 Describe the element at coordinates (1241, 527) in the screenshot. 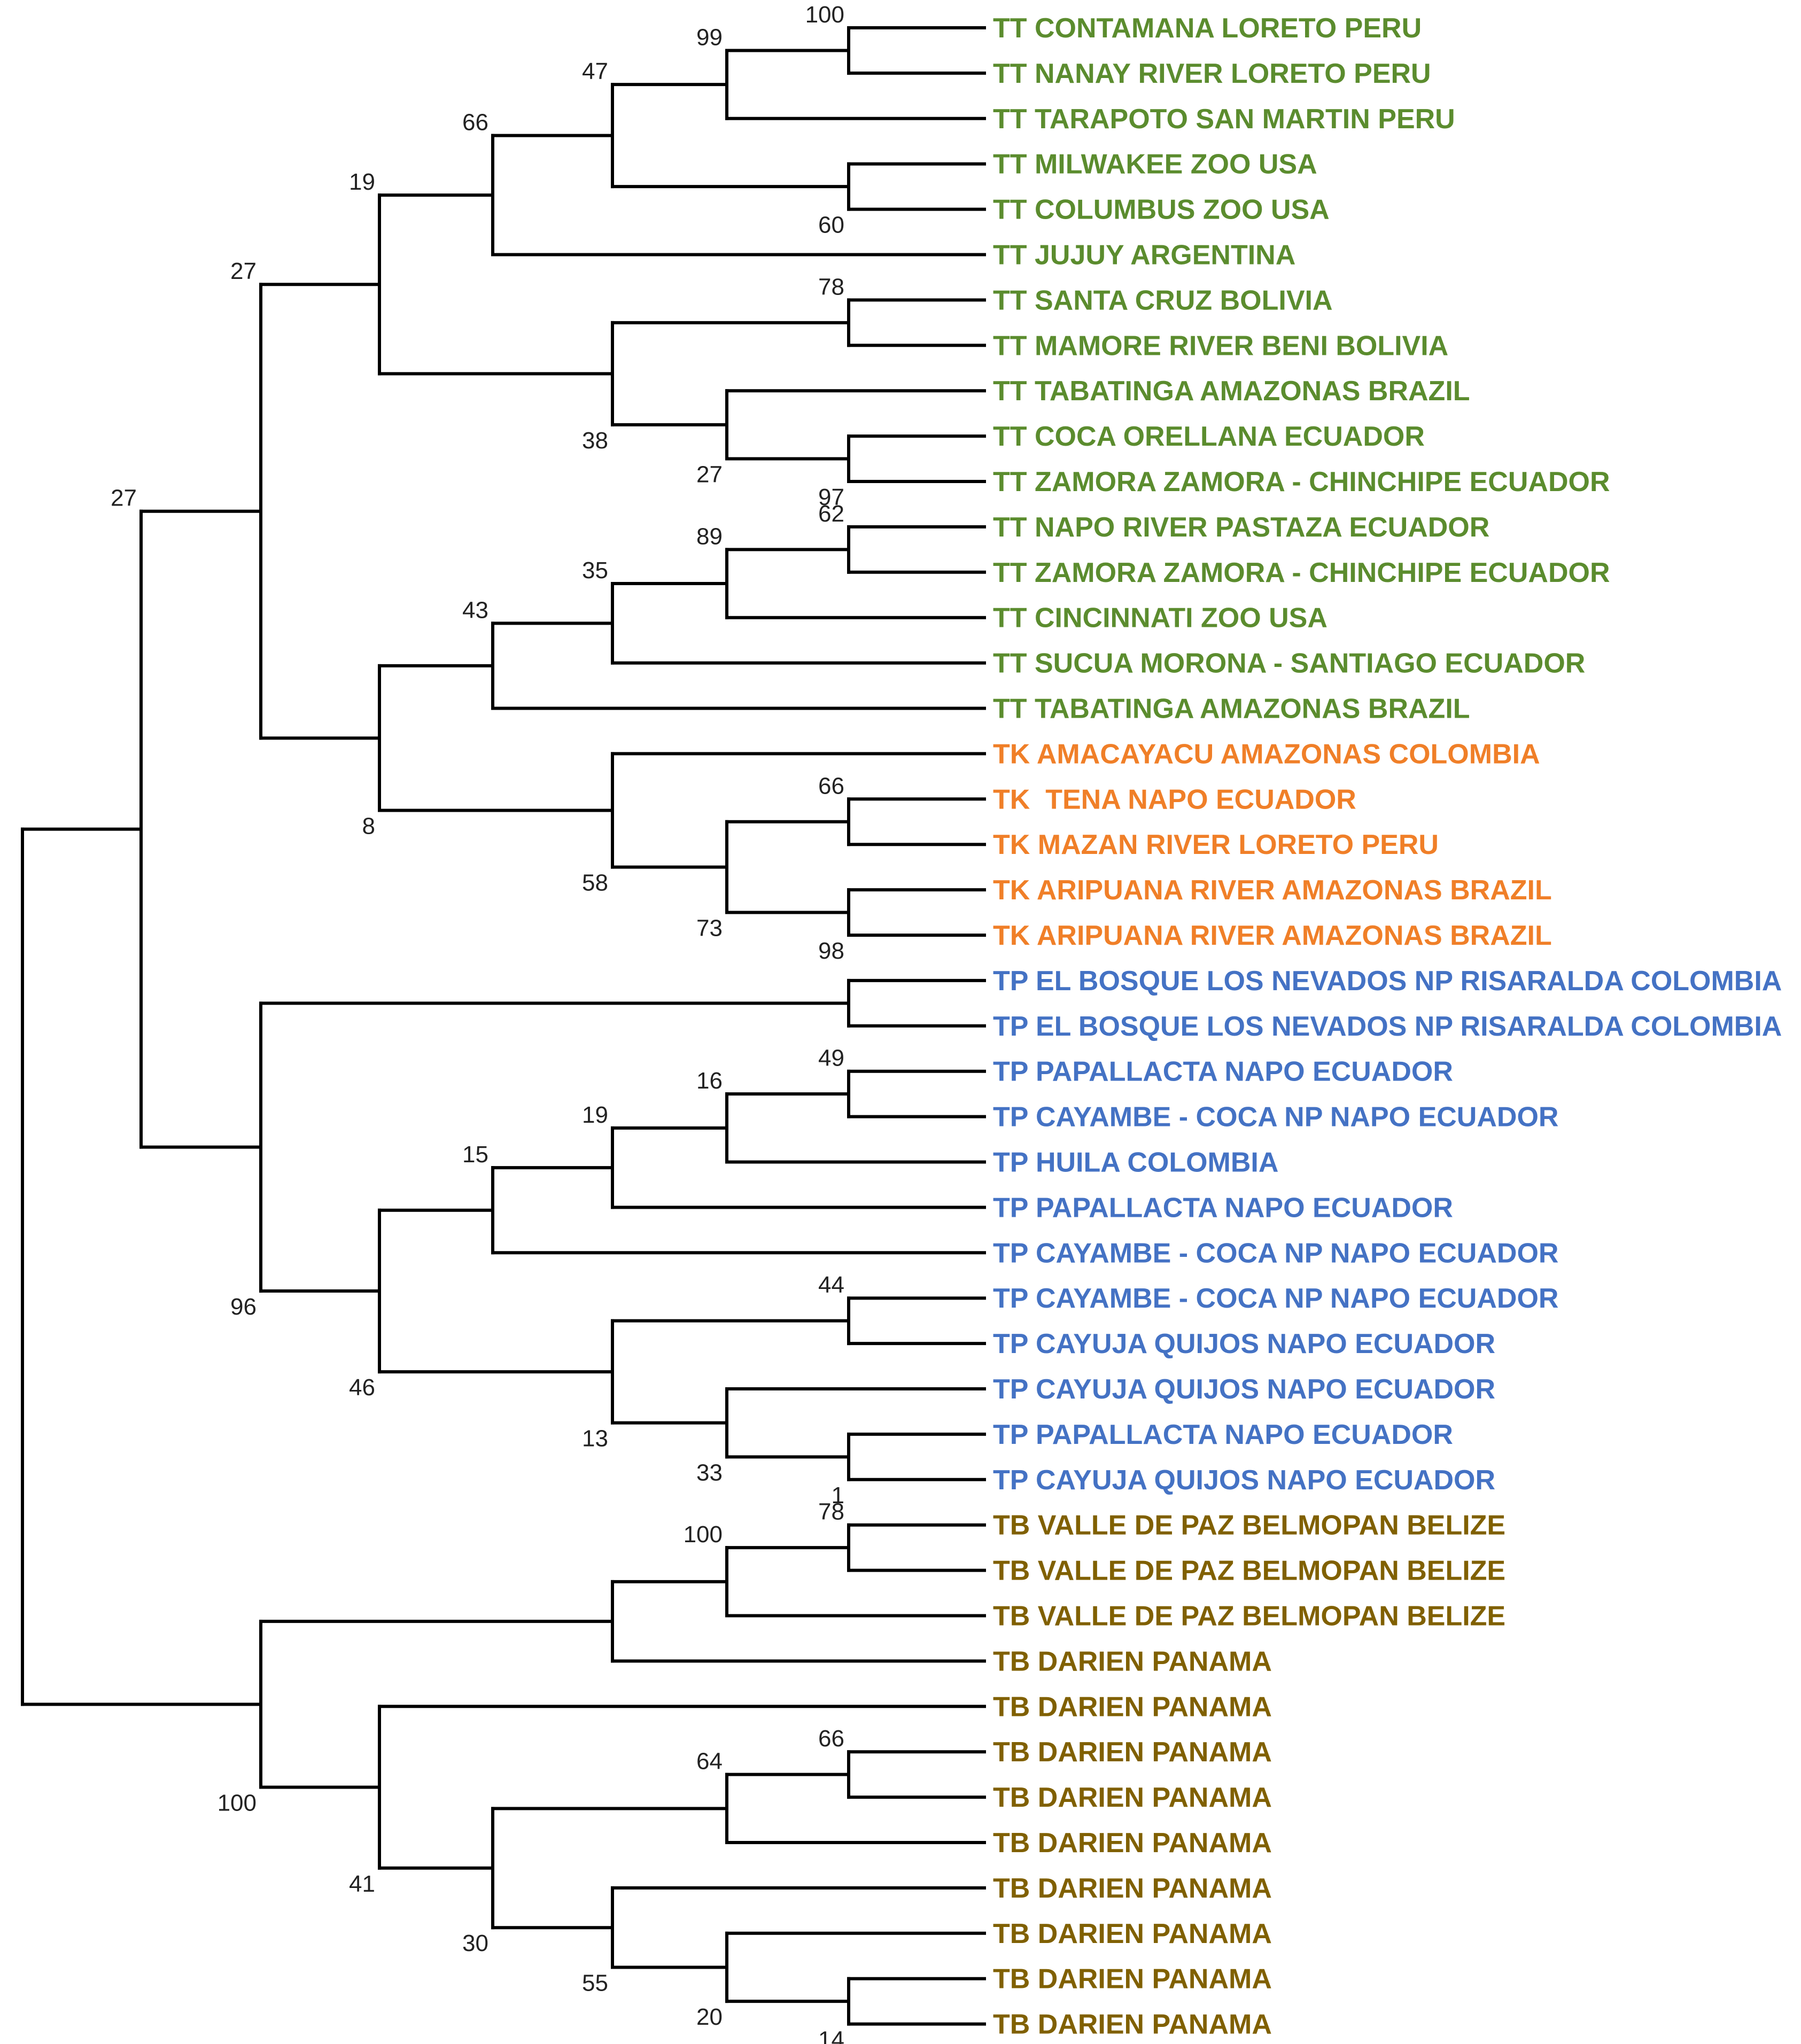

I see `taxon-label: TT NAPO RIVER PASTAZA ECUADOR` at that location.